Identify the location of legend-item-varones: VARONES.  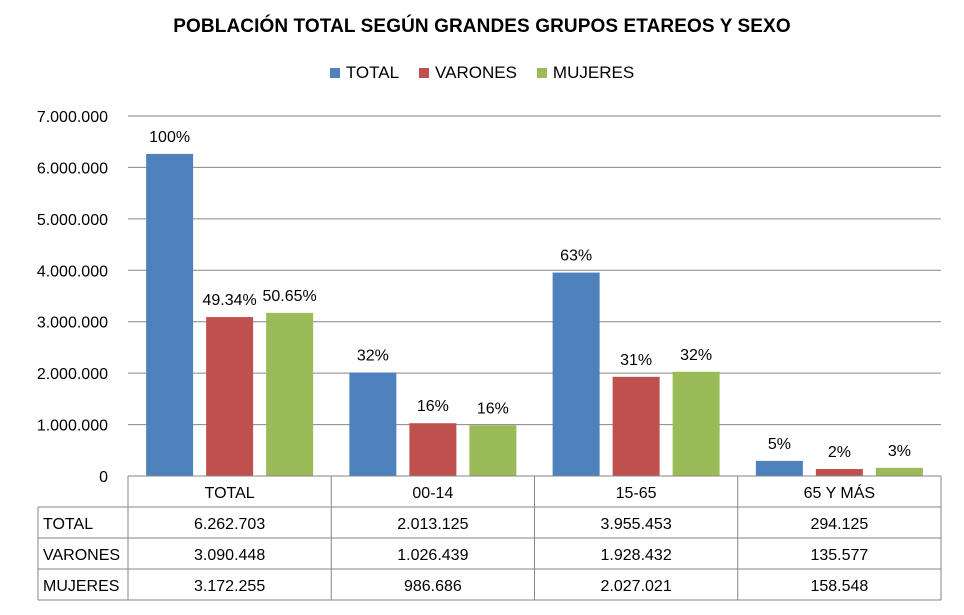
(468, 73).